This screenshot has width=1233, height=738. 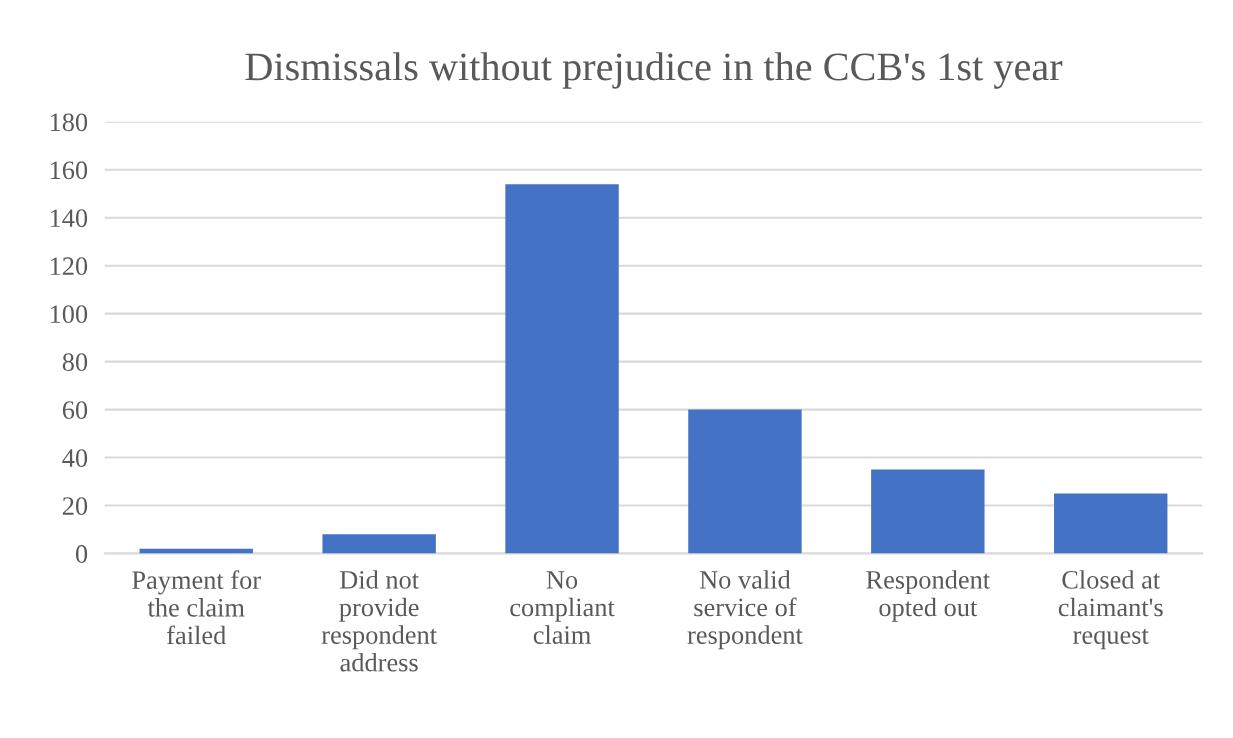 I want to click on y-tick-label: 60, so click(x=75, y=410).